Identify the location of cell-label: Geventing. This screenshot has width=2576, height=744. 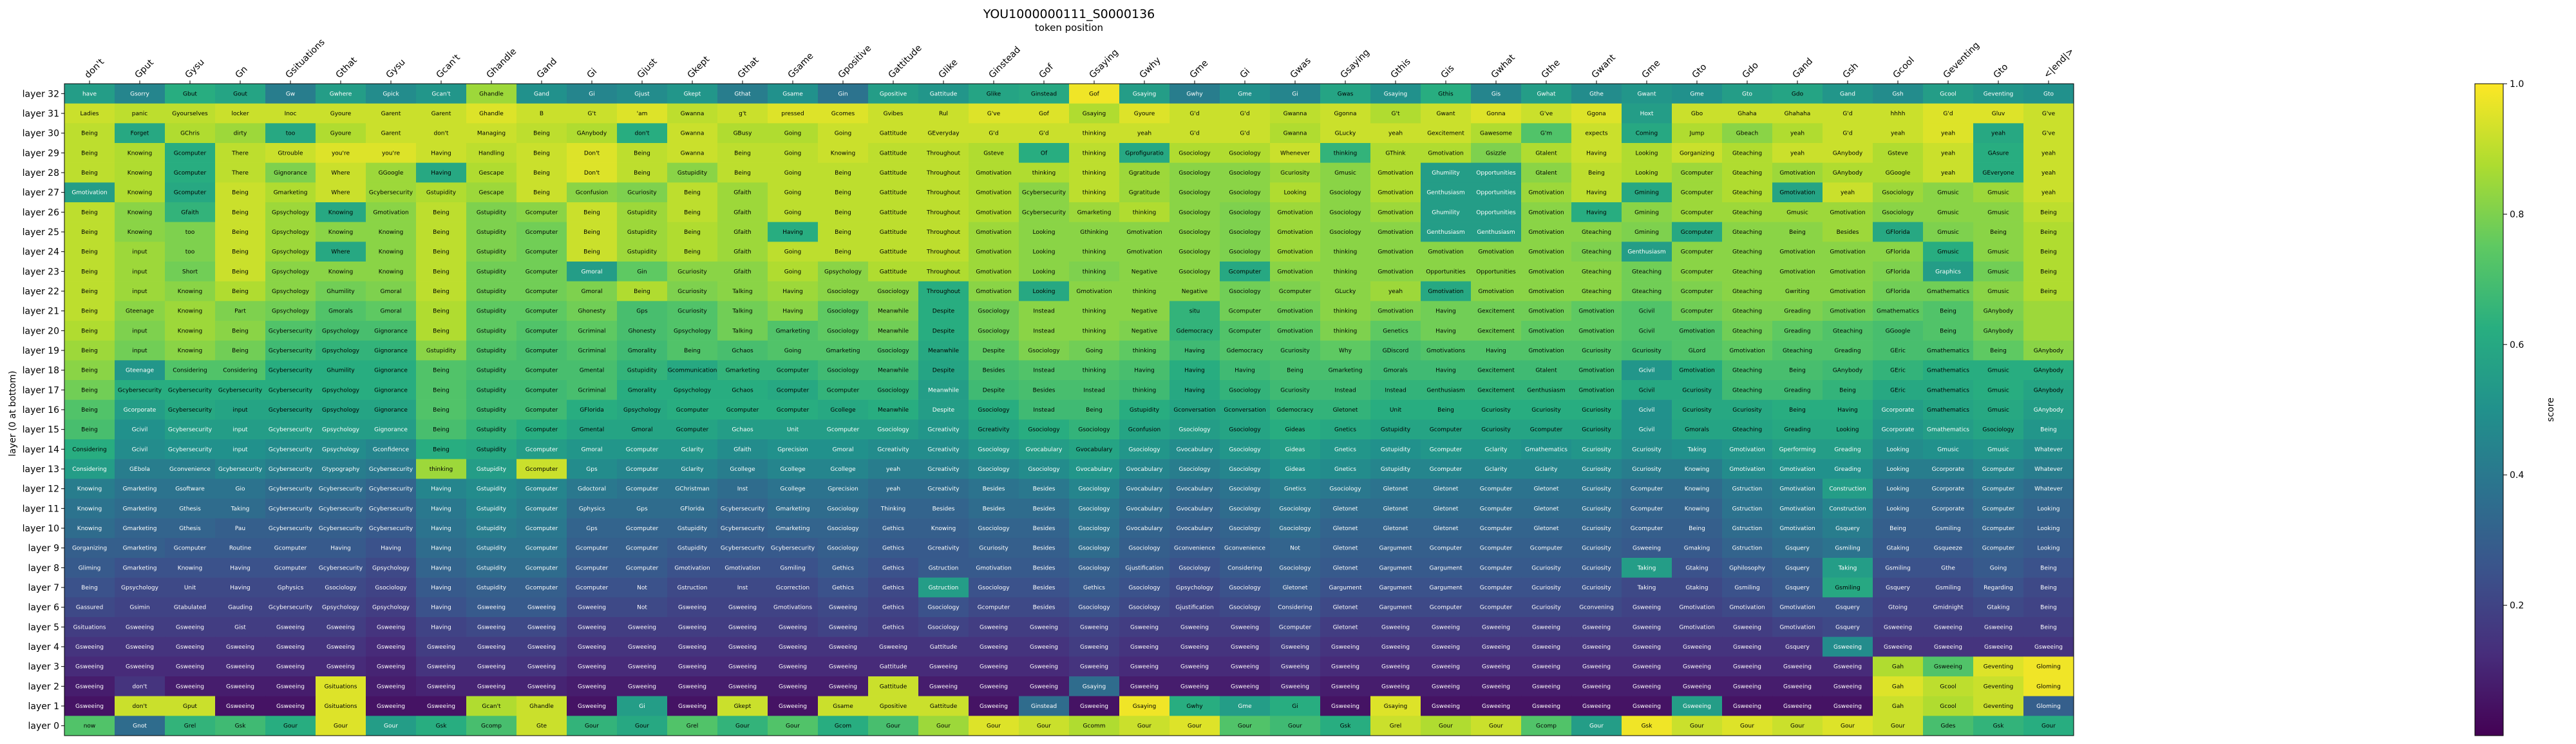
(1999, 667).